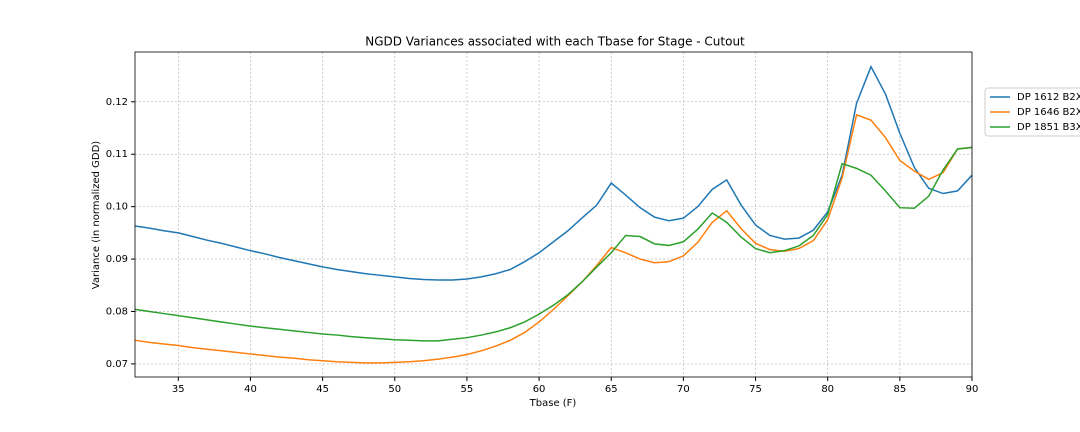 The height and width of the screenshot is (432, 1080). What do you see at coordinates (117, 207) in the screenshot?
I see `y-tick-label: 0.10` at bounding box center [117, 207].